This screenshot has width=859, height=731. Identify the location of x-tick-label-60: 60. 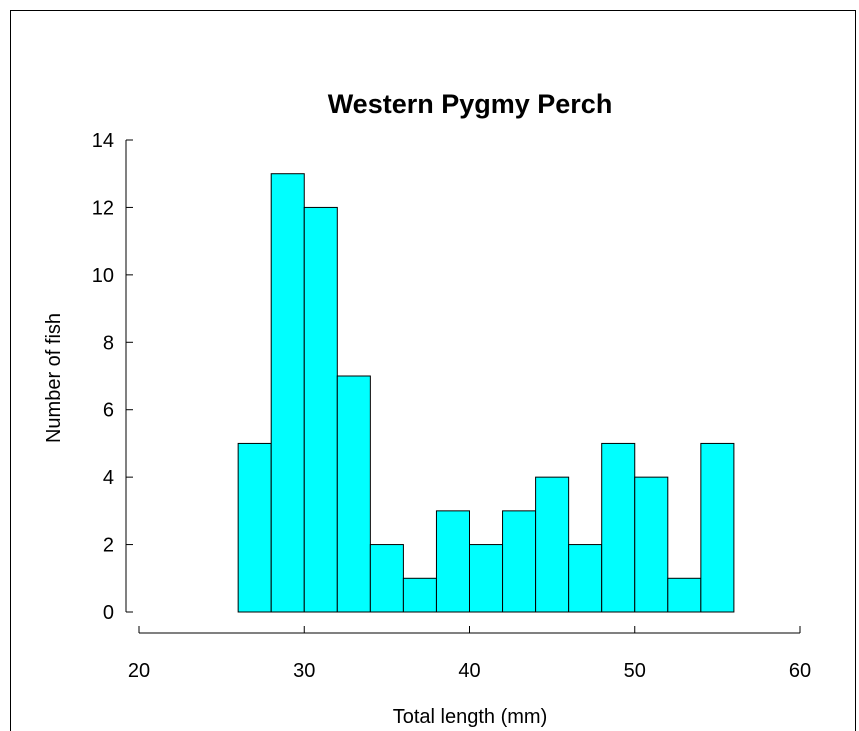
(800, 671).